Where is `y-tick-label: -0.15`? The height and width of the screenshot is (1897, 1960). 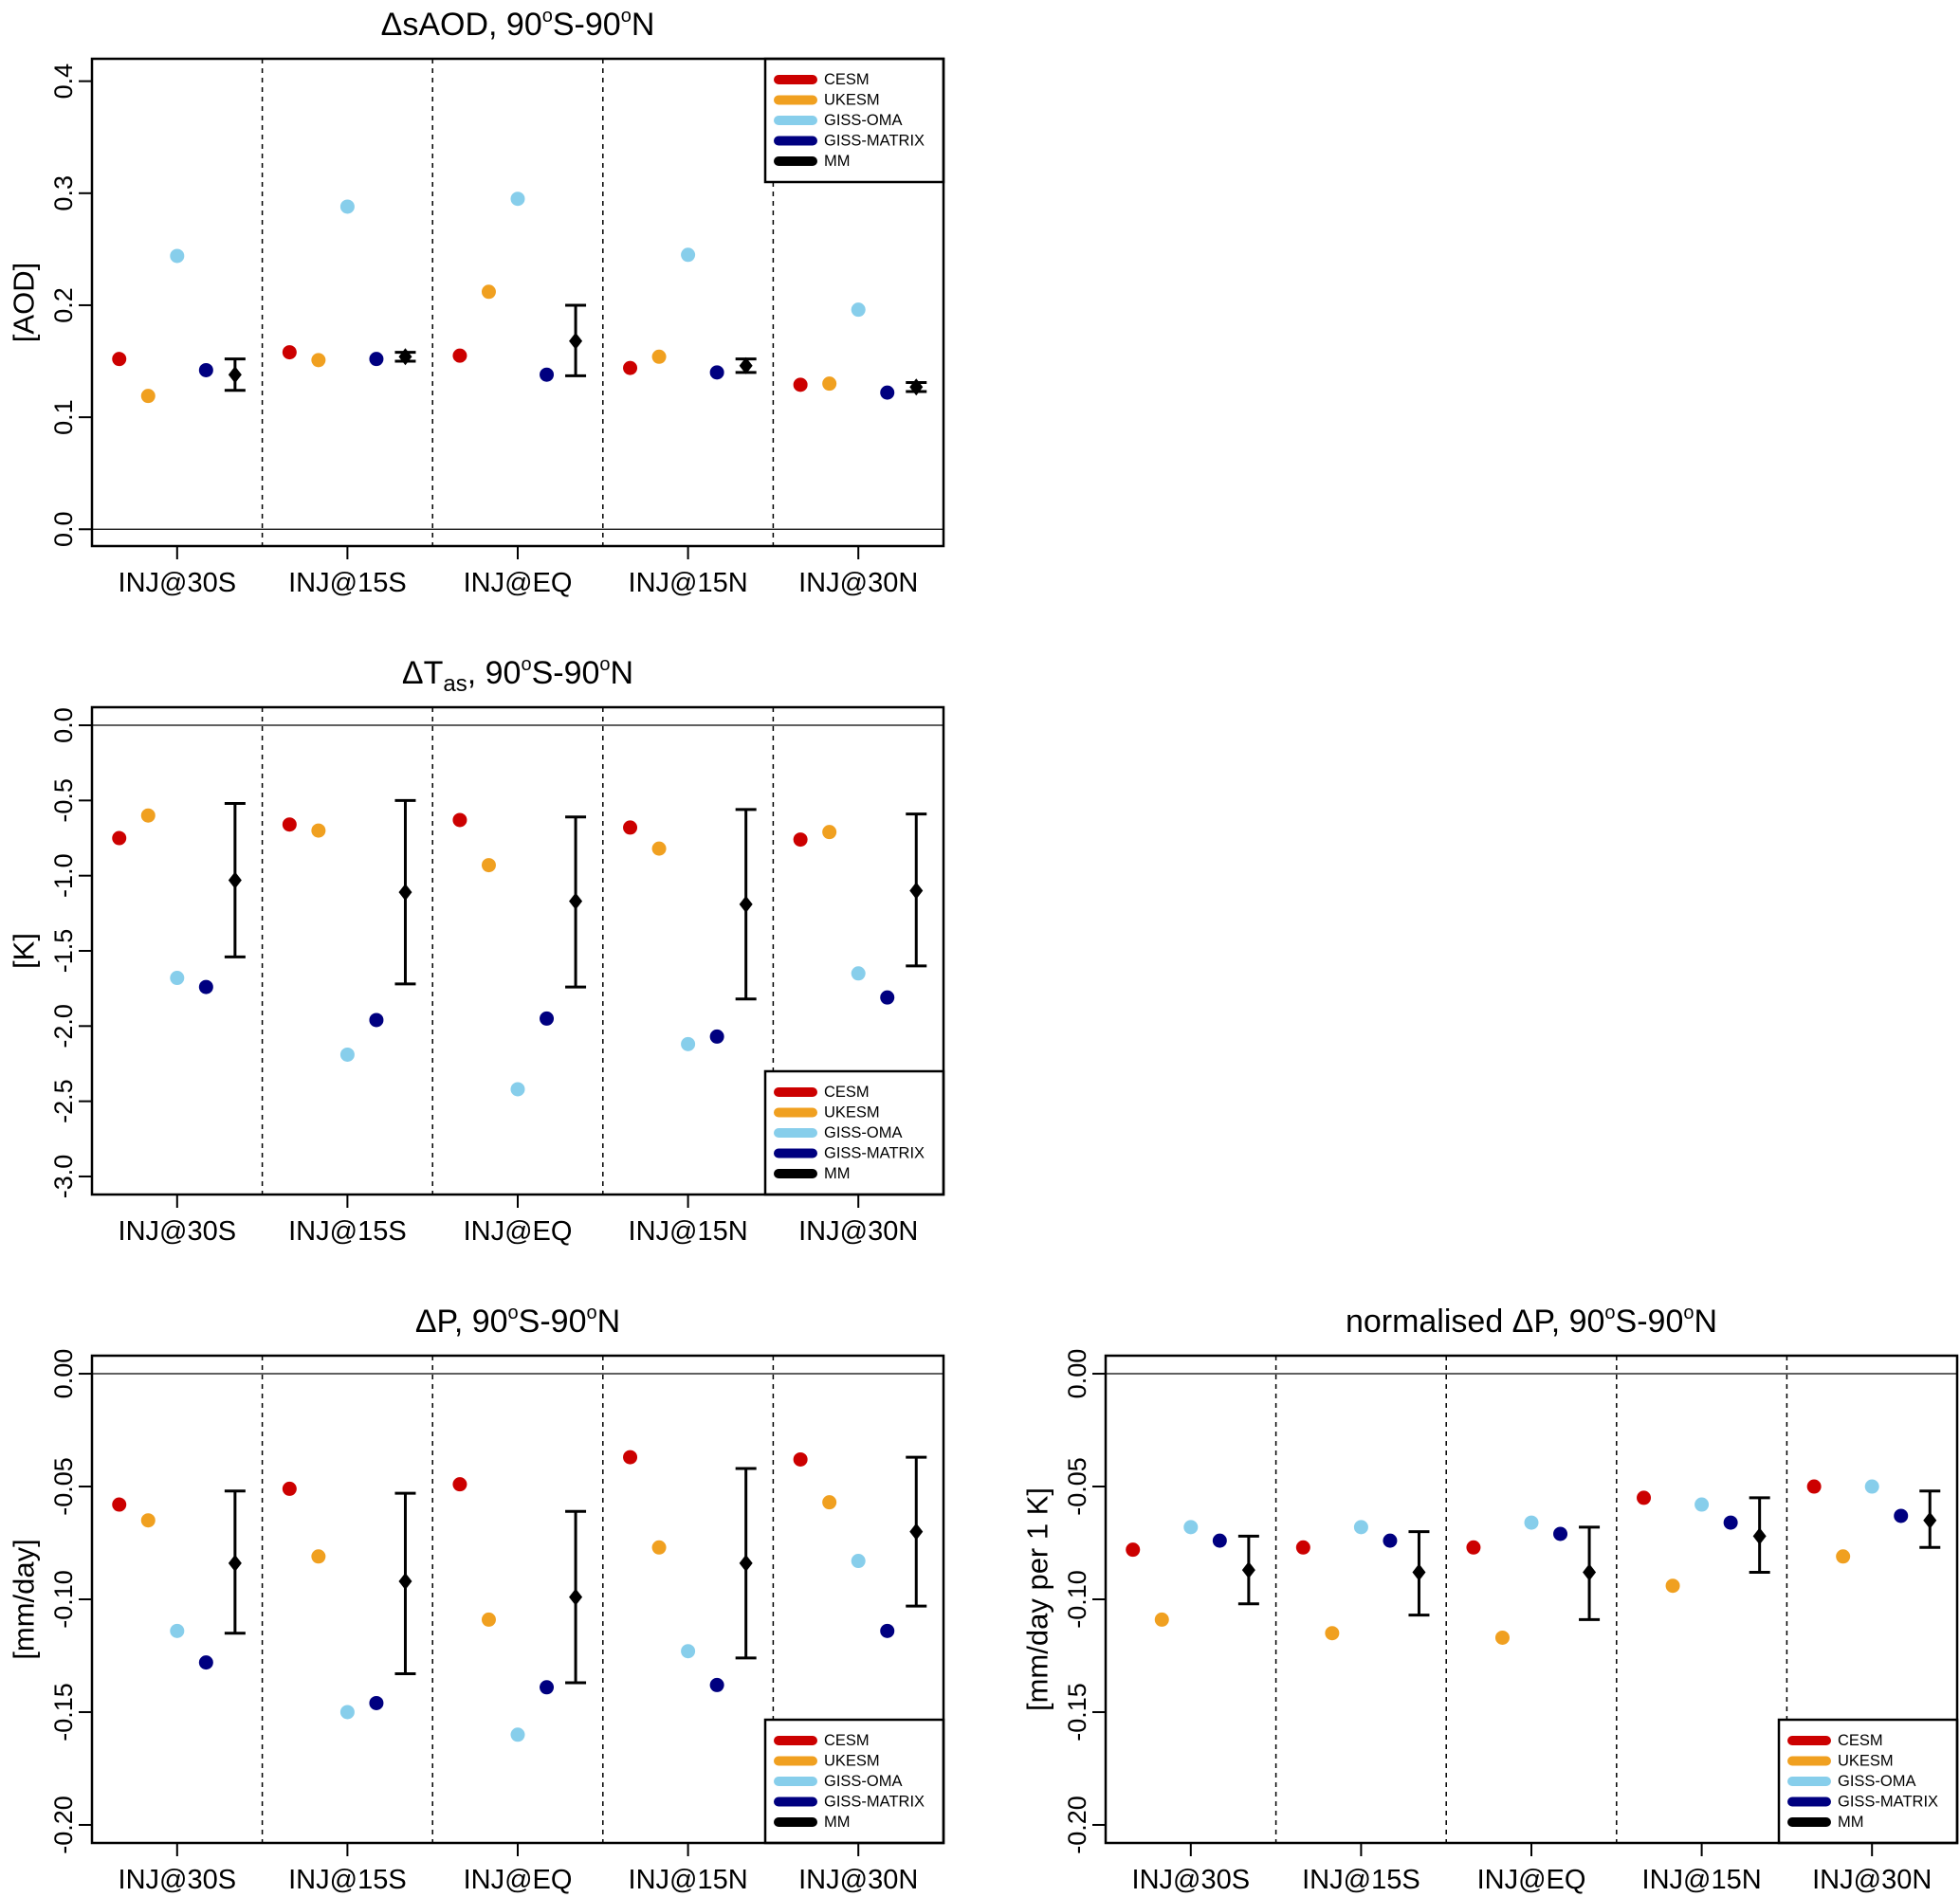 y-tick-label: -0.15 is located at coordinates (63, 1713).